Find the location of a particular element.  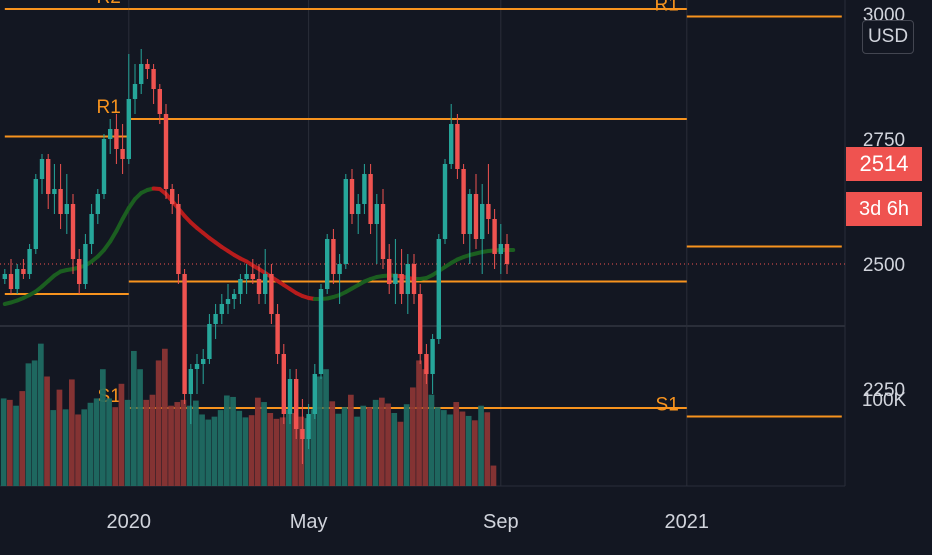

currency-button: USD is located at coordinates (888, 37).